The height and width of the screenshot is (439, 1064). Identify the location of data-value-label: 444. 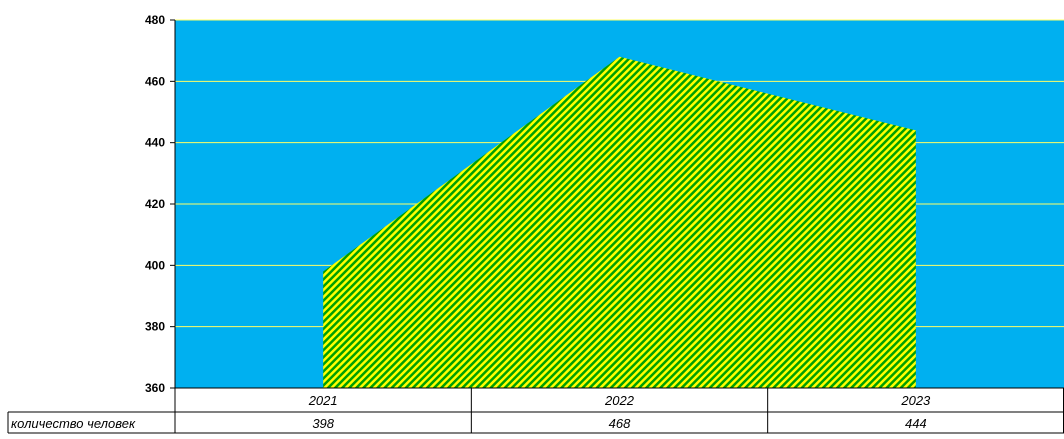
(916, 423).